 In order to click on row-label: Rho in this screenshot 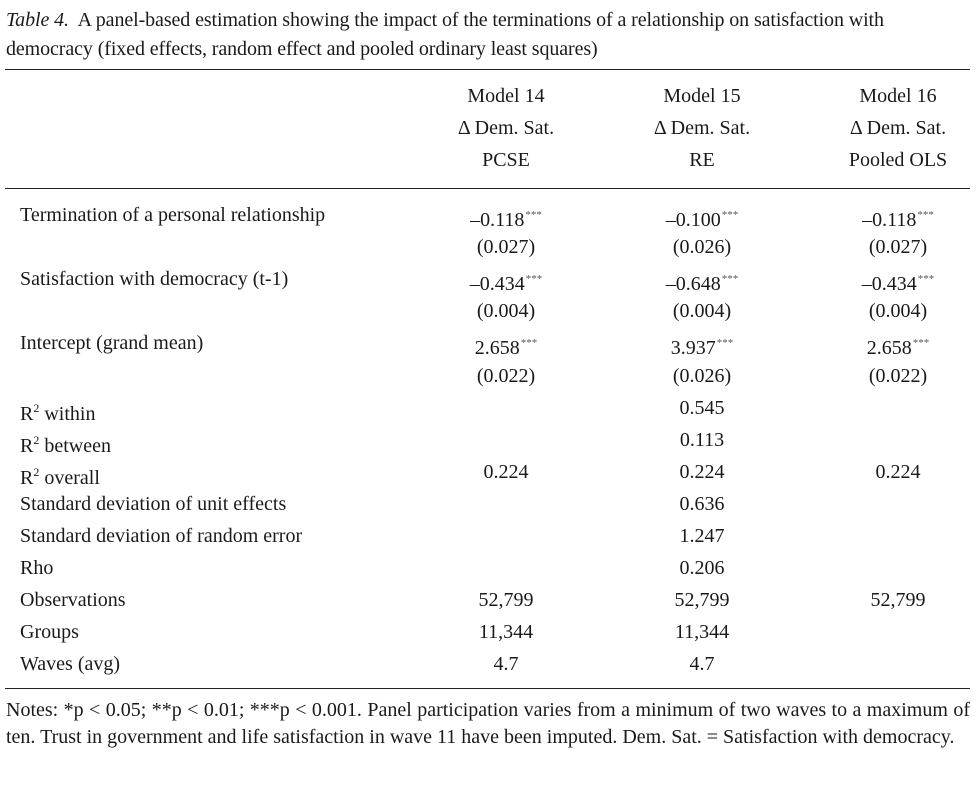, I will do `click(36, 568)`.